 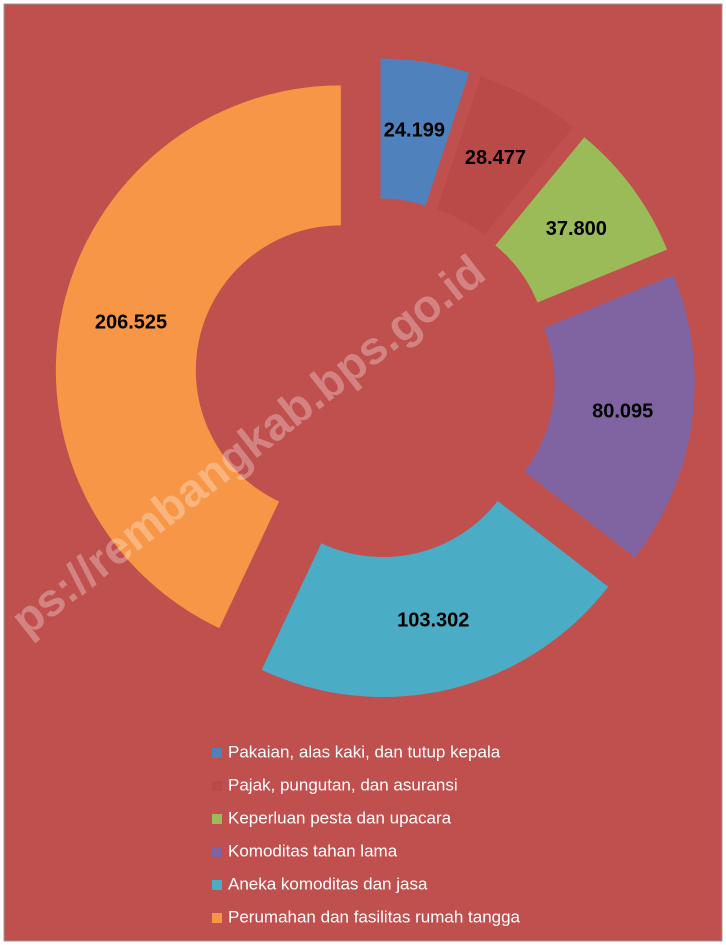 What do you see at coordinates (343, 784) in the screenshot?
I see `legend-label: Pajak, pungutan, dan asuransi` at bounding box center [343, 784].